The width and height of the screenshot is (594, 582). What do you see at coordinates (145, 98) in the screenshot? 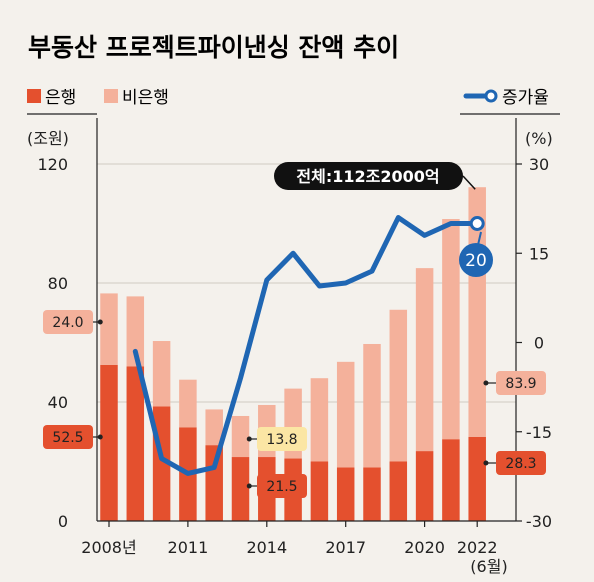
I see `legend-nonbank-label: 비은행` at bounding box center [145, 98].